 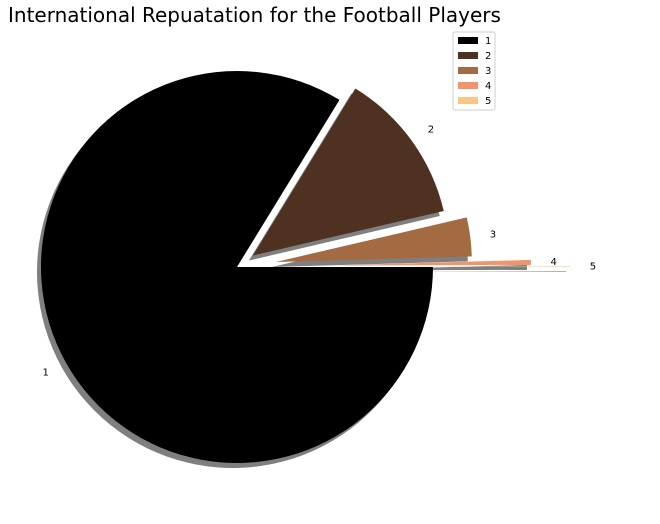 What do you see at coordinates (488, 101) in the screenshot?
I see `legend-label-5: 5` at bounding box center [488, 101].